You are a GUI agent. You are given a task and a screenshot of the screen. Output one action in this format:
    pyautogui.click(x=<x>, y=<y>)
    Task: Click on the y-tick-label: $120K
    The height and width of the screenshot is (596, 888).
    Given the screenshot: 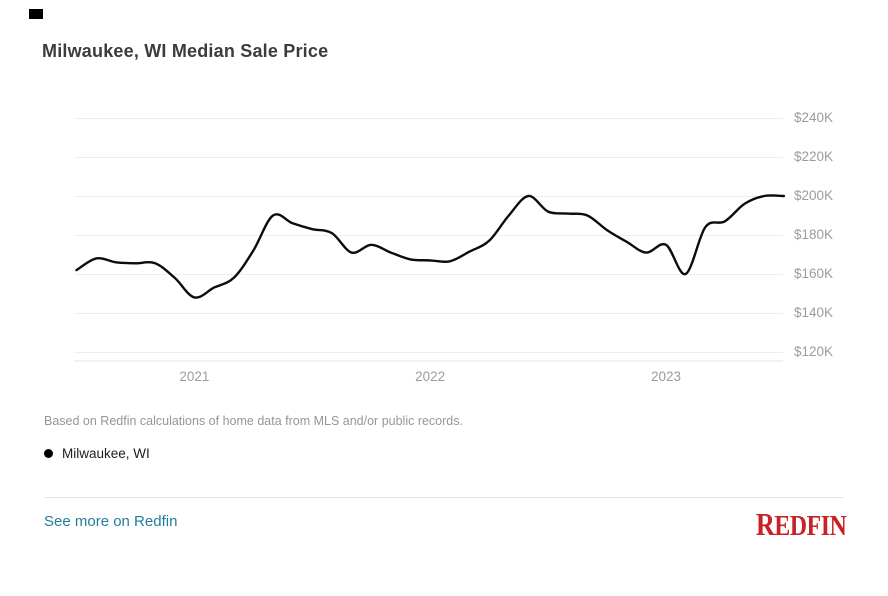 What is the action you would take?
    pyautogui.click(x=814, y=351)
    